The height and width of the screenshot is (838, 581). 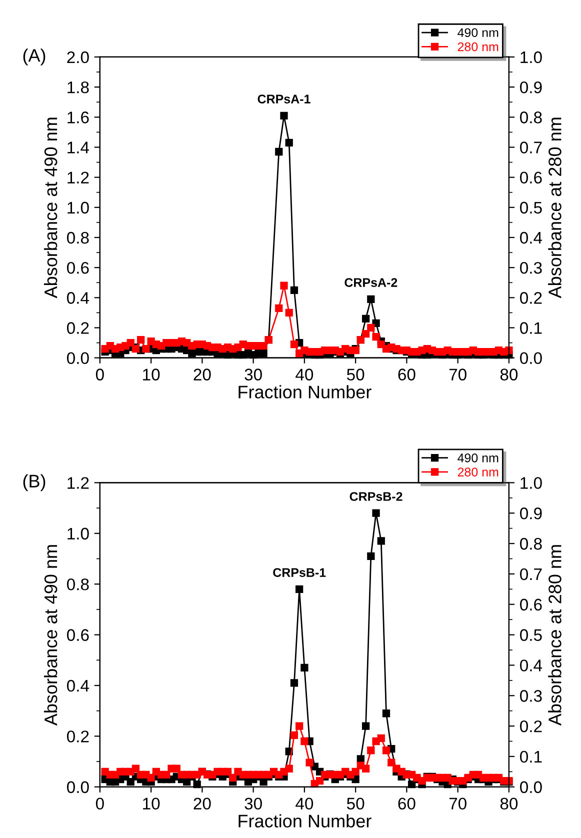 I want to click on y-tick-label: 1.6, so click(x=78, y=118).